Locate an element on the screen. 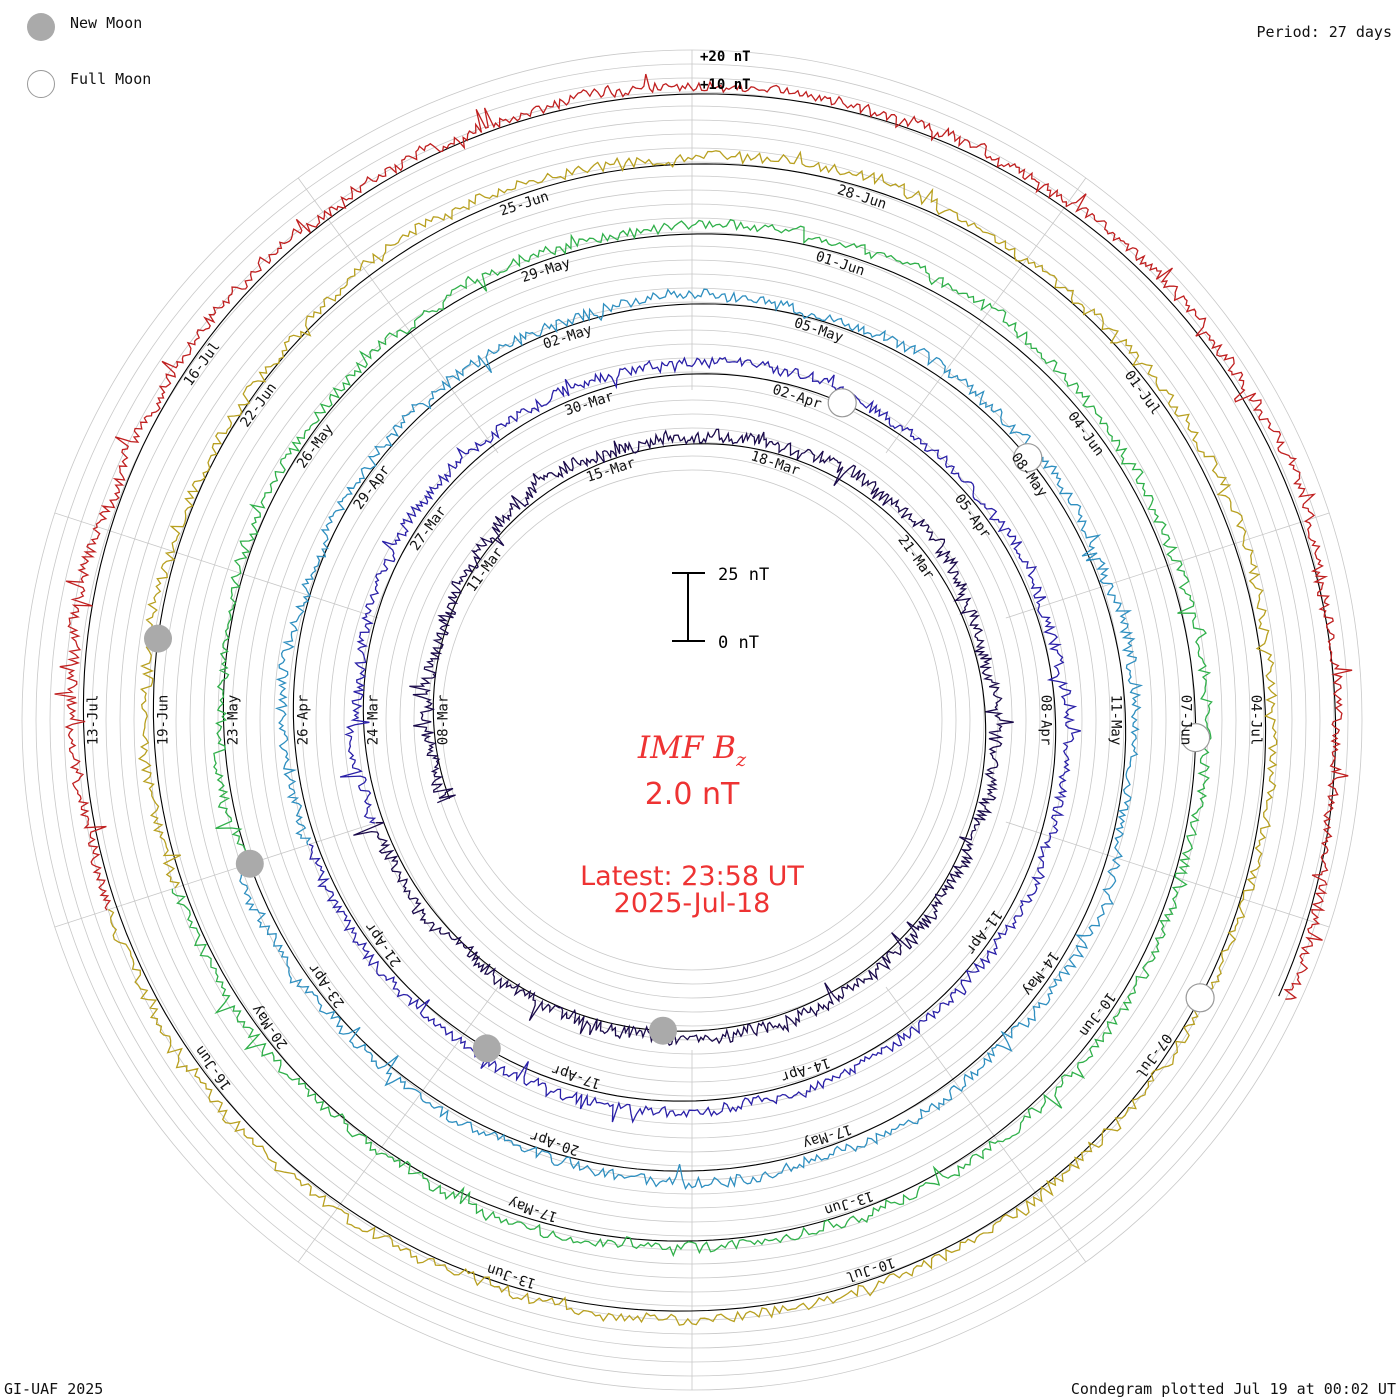 This screenshot has height=1400, width=1400. ring-scale-label-20: +20 nT is located at coordinates (725, 57).